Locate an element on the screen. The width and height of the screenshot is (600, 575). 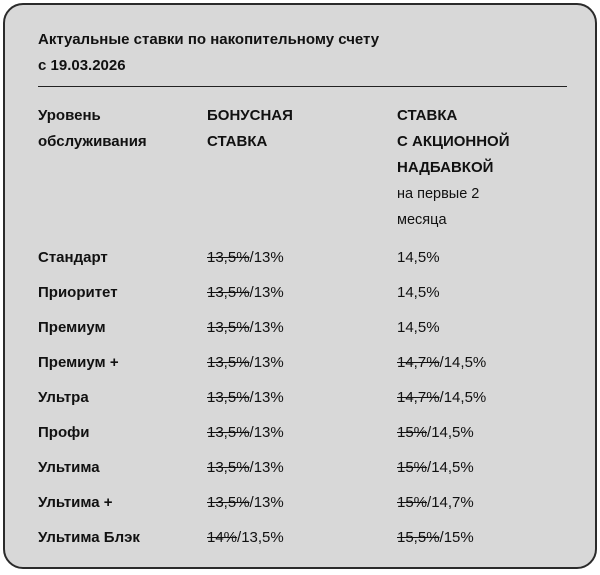
row-level: Ультима + is located at coordinates (75, 502).